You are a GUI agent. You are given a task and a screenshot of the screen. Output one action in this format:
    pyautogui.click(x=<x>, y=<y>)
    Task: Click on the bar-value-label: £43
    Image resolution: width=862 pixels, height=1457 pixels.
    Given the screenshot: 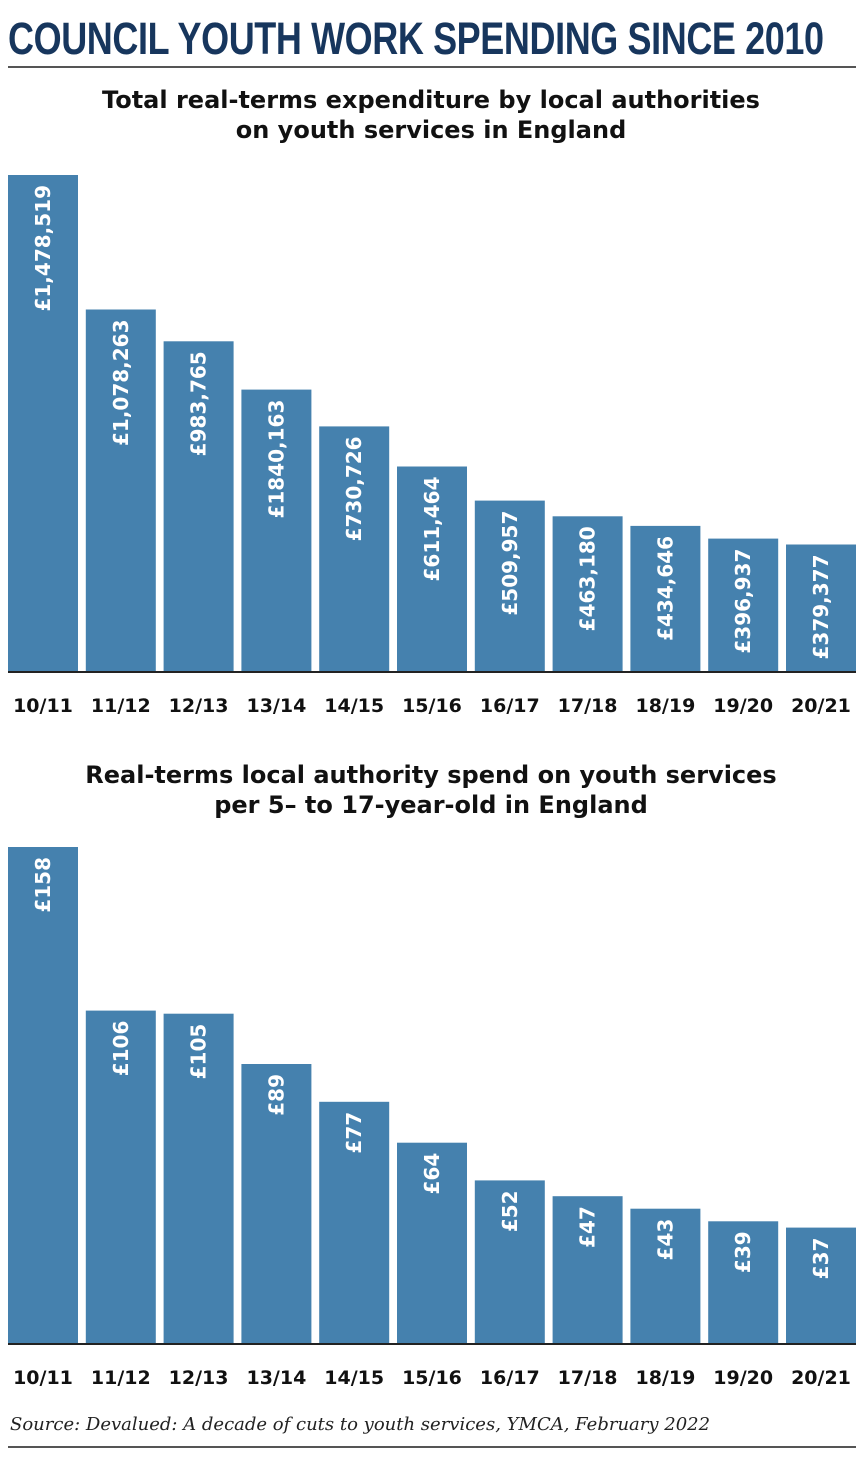 What is the action you would take?
    pyautogui.click(x=665, y=1240)
    